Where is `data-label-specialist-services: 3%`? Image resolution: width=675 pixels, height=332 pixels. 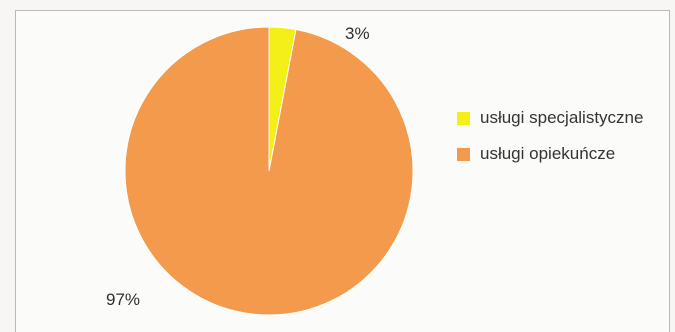
data-label-specialist-services: 3% is located at coordinates (357, 33).